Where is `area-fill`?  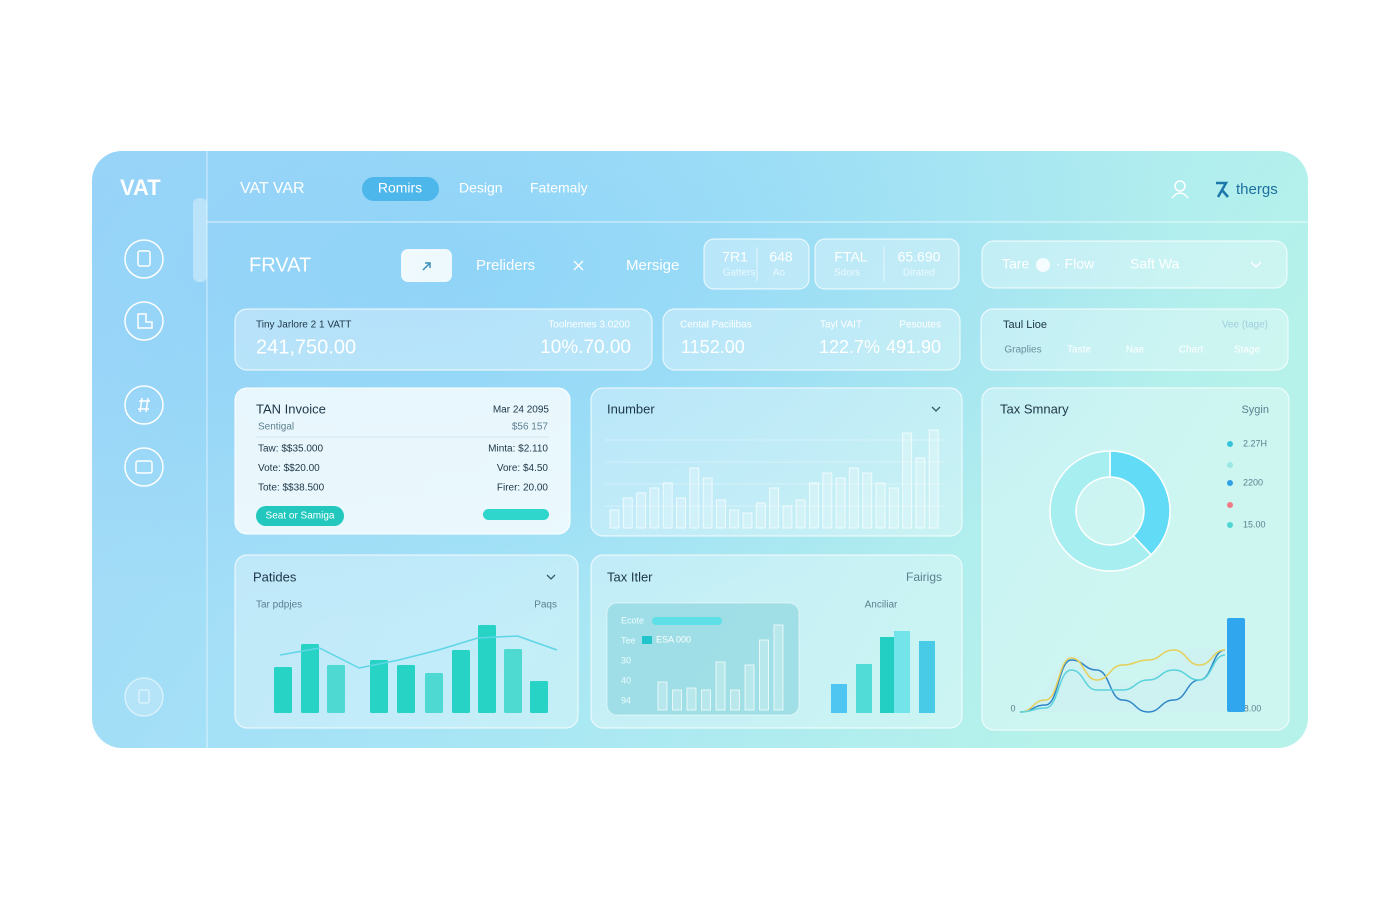
area-fill is located at coordinates (1122, 679).